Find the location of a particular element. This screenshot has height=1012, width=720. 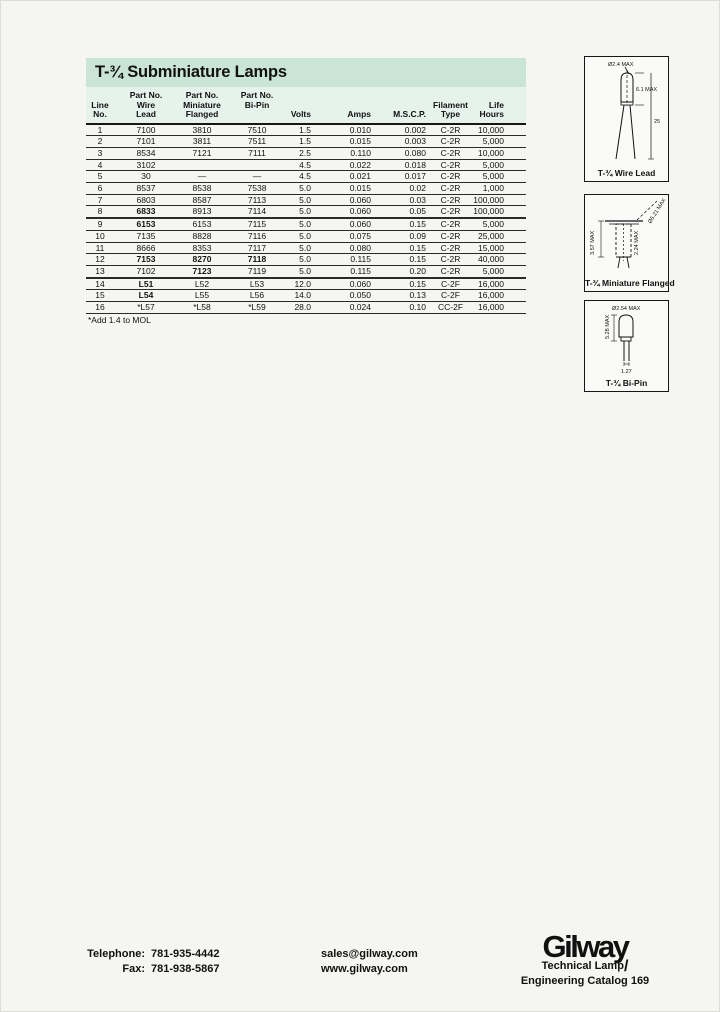

cell-filament-type: CC-2F is located at coordinates (450, 307).